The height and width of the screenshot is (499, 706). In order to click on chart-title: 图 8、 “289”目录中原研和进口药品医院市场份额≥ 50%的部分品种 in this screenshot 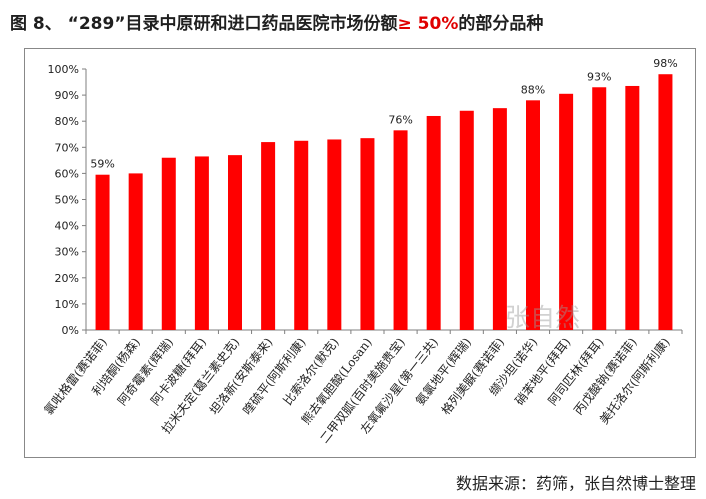, I will do `click(355, 22)`.